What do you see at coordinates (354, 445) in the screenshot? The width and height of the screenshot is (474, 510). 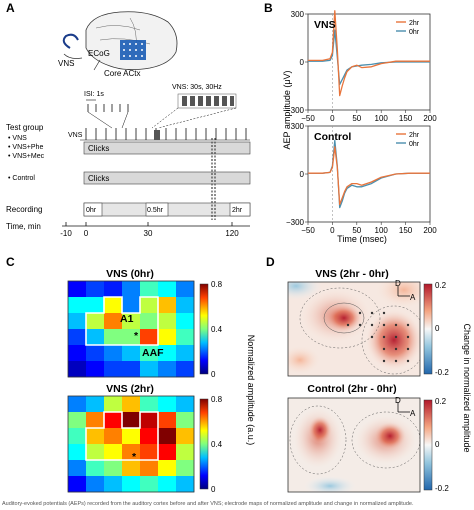 I see `diff-map-control` at bounding box center [354, 445].